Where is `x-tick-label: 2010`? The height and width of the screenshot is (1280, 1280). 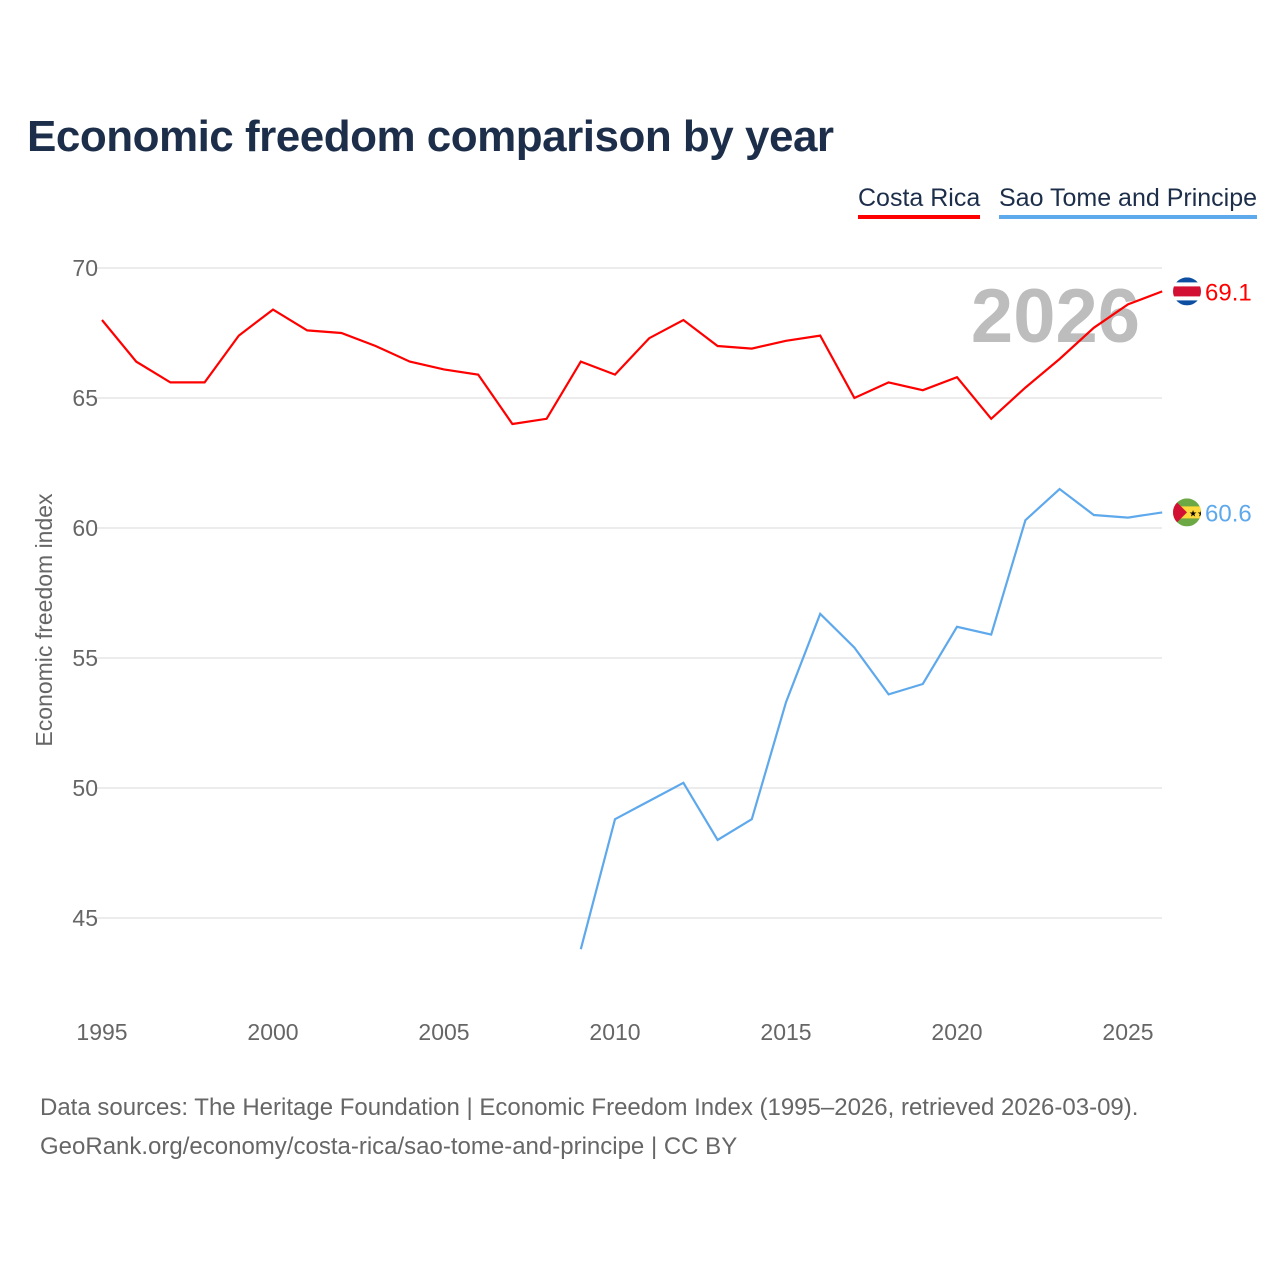 x-tick-label: 2010 is located at coordinates (614, 1032).